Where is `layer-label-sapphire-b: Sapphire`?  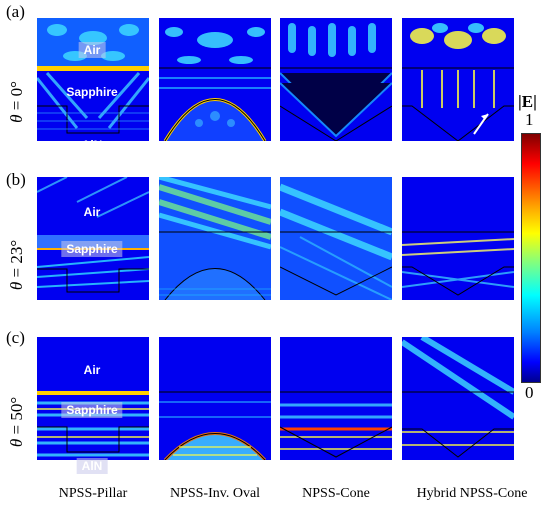 layer-label-sapphire-b: Sapphire is located at coordinates (92, 249).